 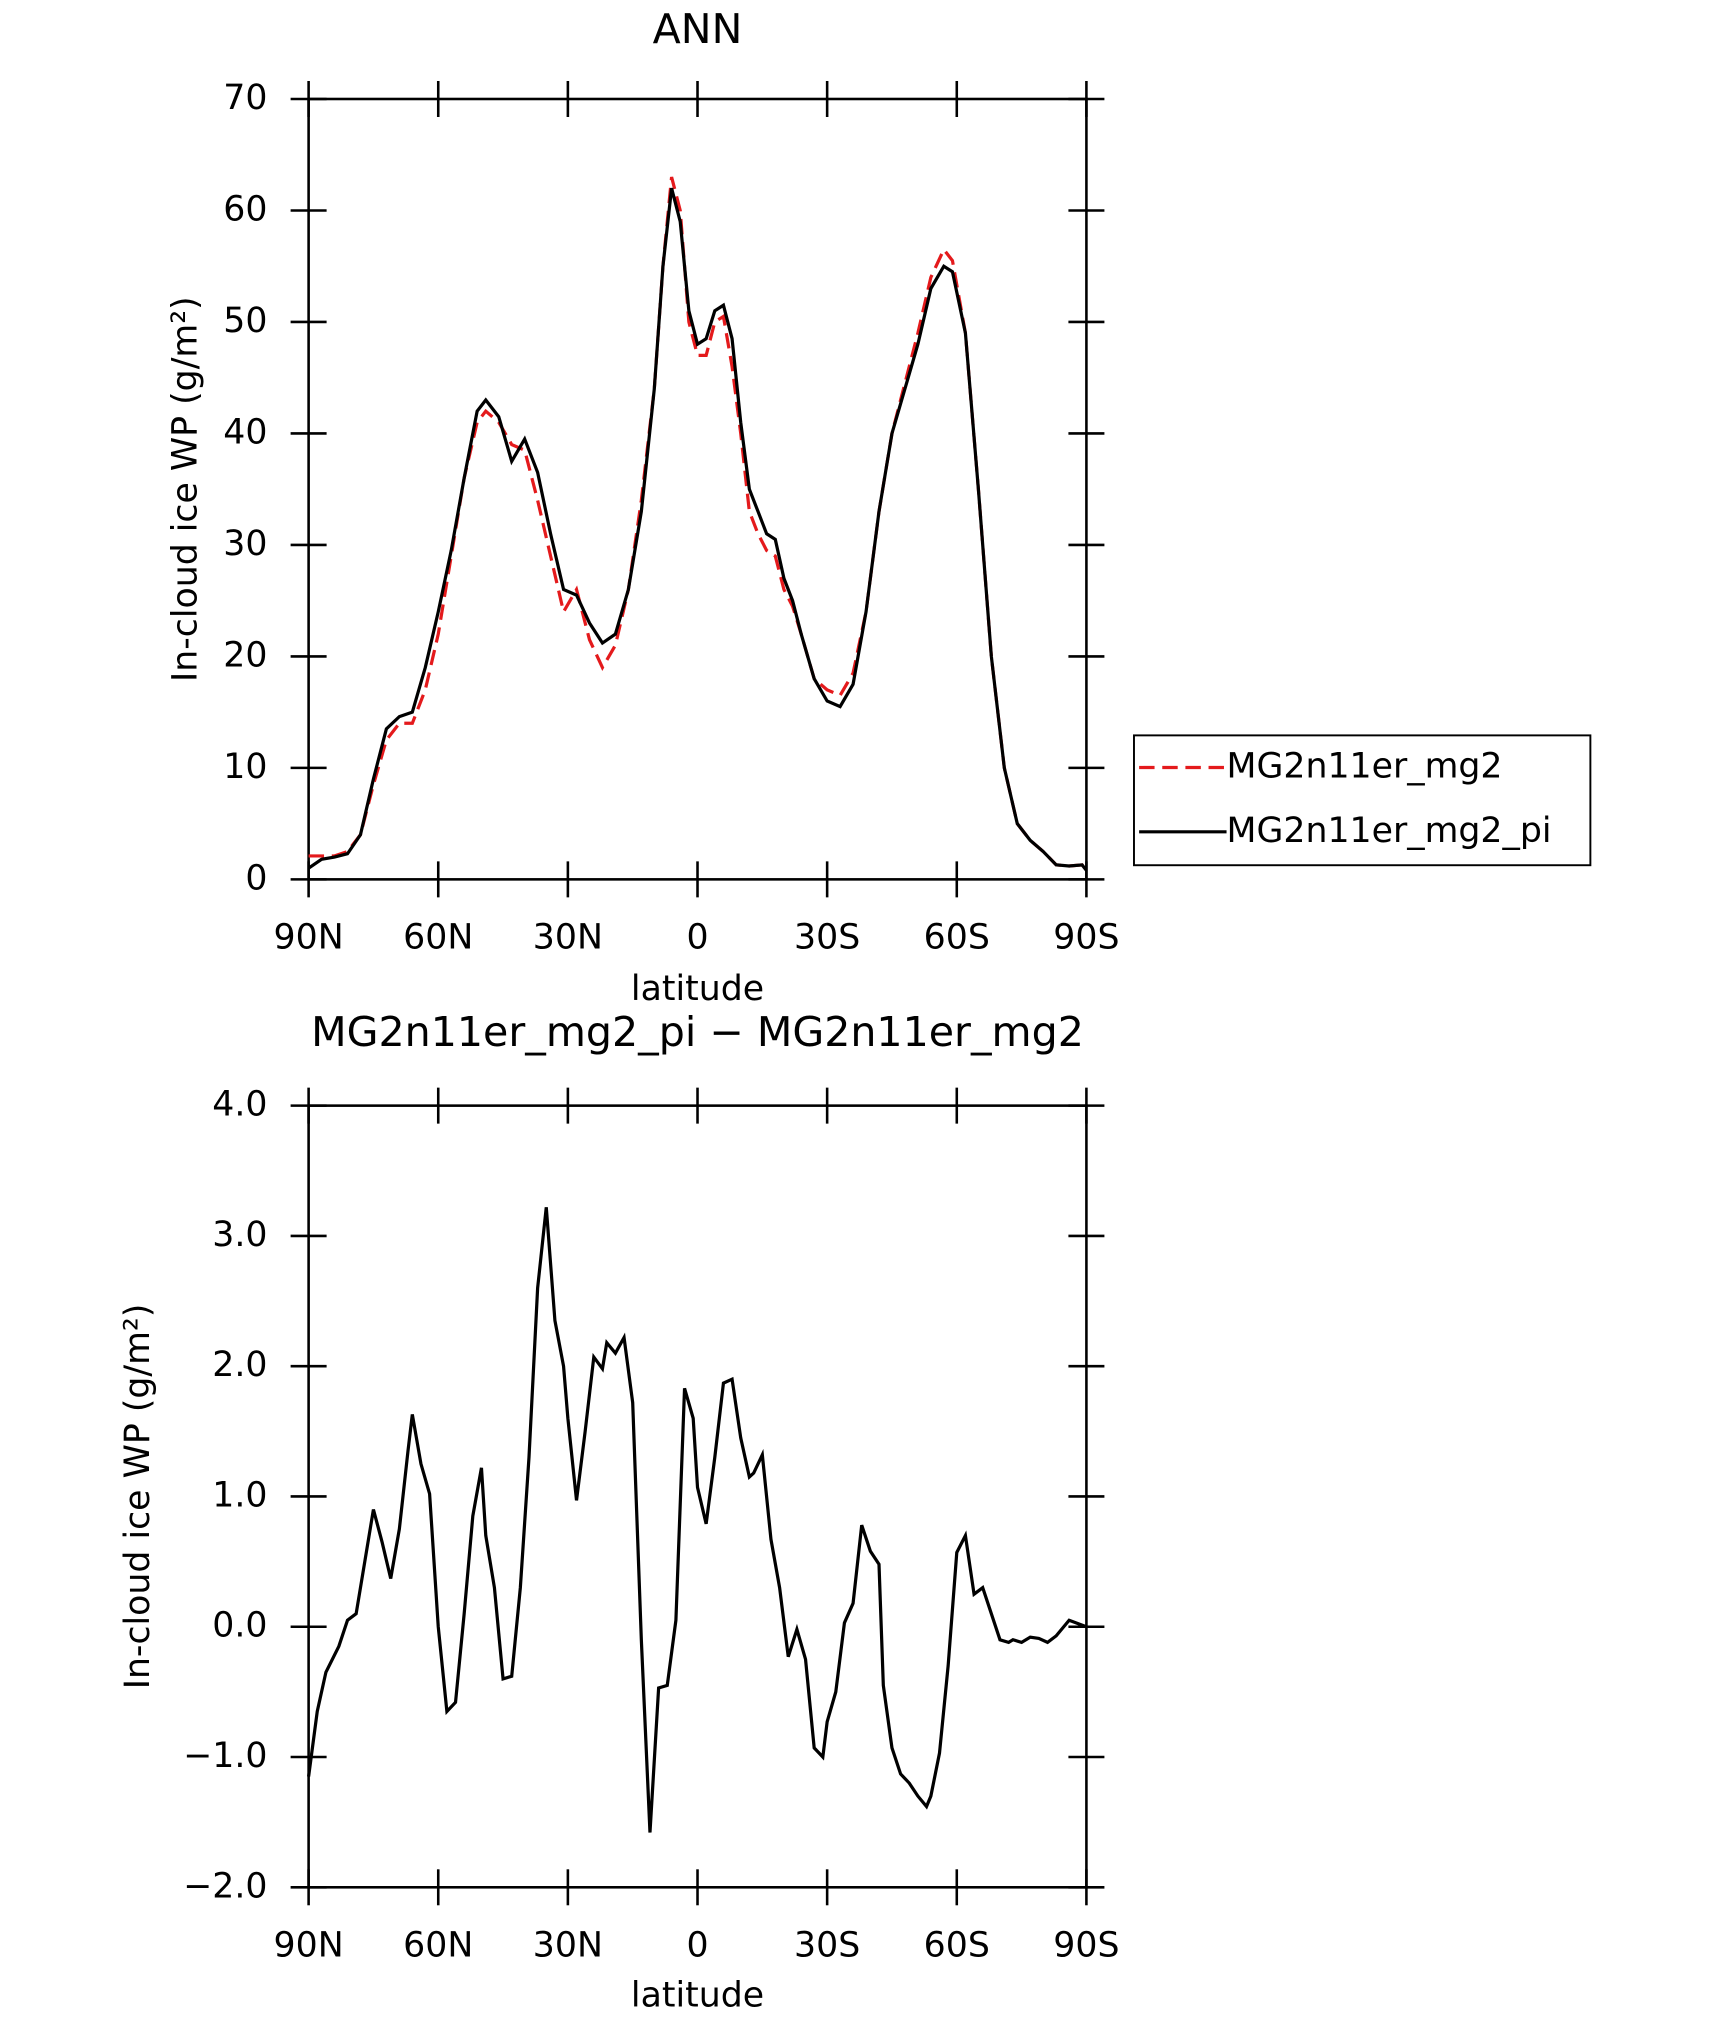 What do you see at coordinates (239, 1495) in the screenshot?
I see `y-tick-label: 1.0` at bounding box center [239, 1495].